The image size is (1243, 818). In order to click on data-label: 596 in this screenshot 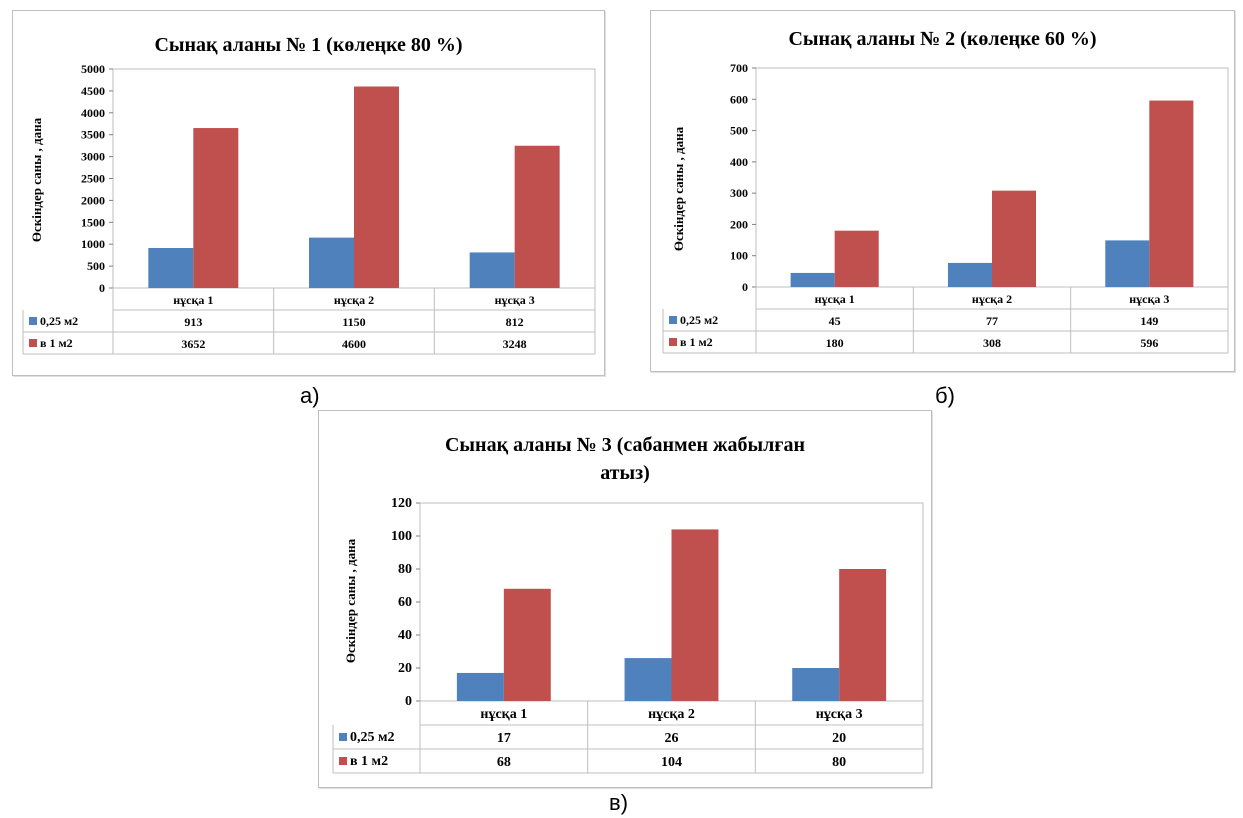, I will do `click(1149, 343)`.